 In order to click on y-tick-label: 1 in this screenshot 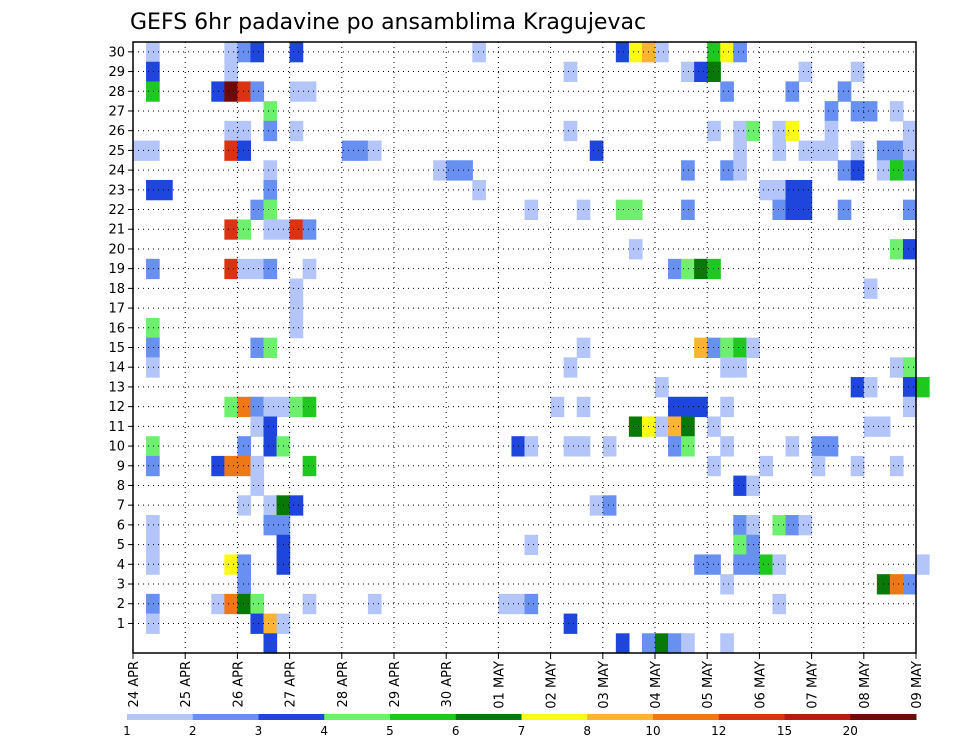, I will do `click(121, 624)`.